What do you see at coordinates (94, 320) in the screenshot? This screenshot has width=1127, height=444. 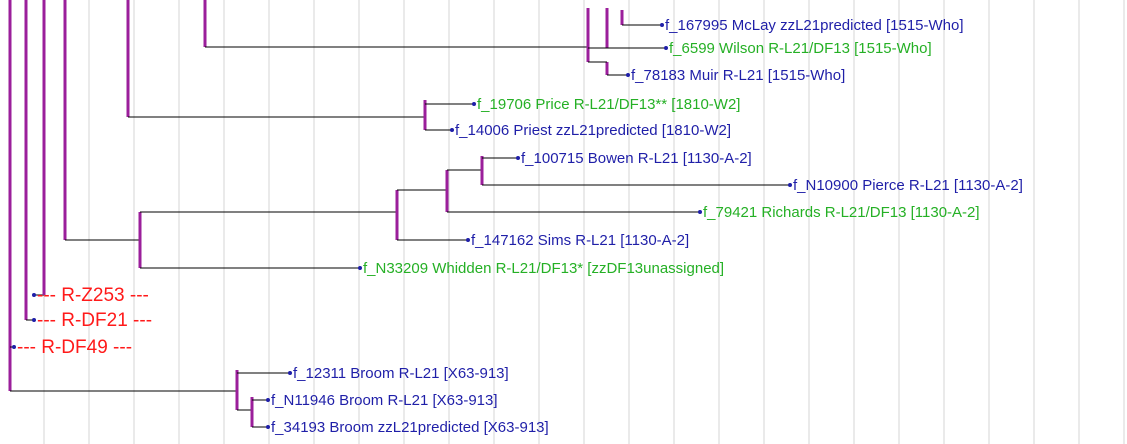 I see `node-label: --- R-DF21 ---` at bounding box center [94, 320].